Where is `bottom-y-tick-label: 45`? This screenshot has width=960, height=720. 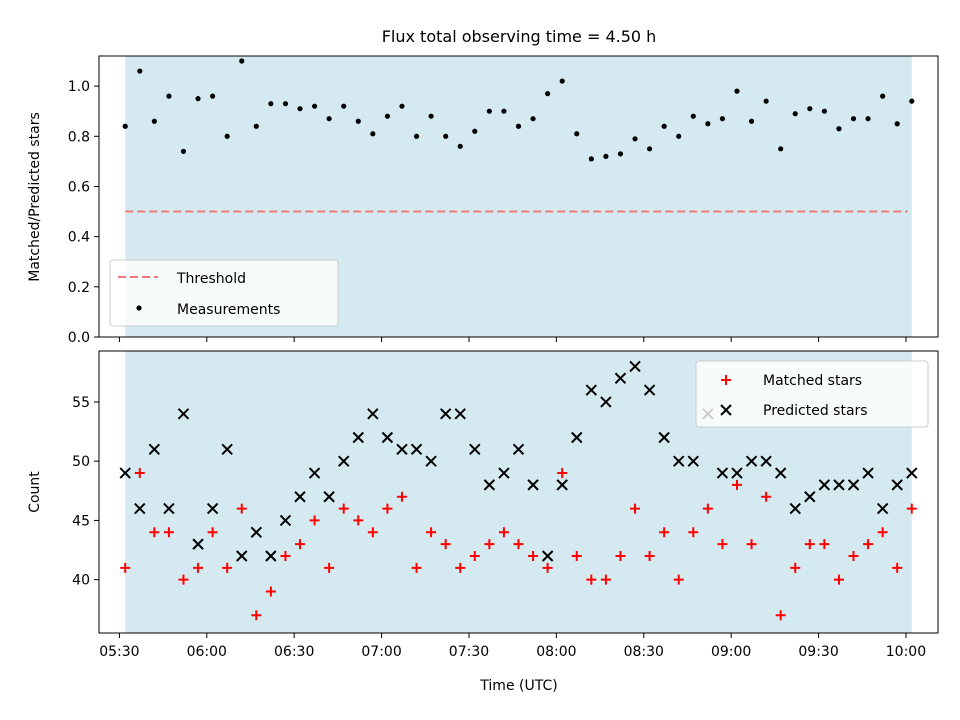 bottom-y-tick-label: 45 is located at coordinates (81, 521).